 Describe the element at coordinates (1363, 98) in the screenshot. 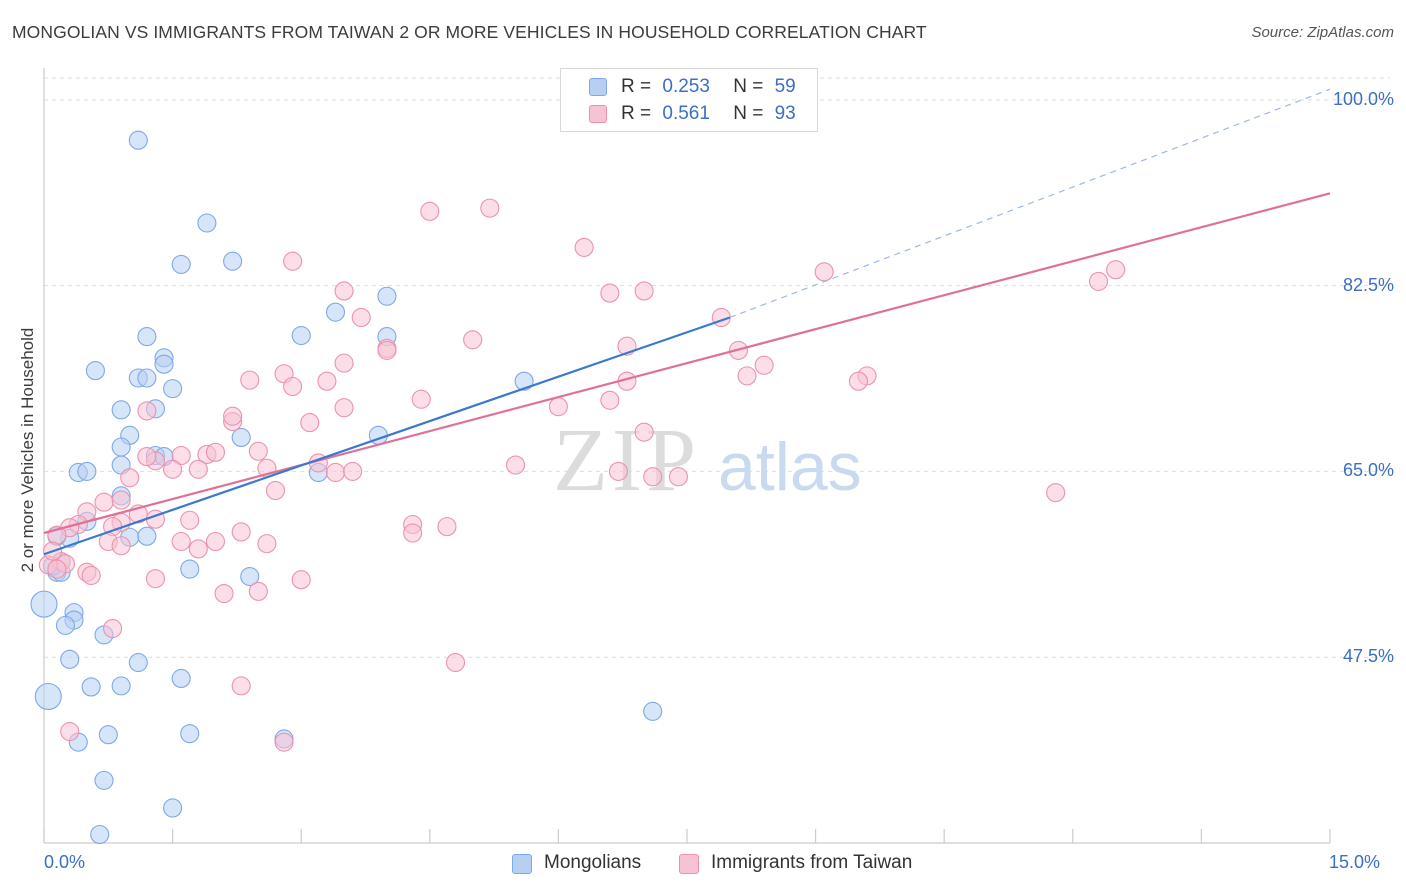

I see `y-tick-label: 100.0%` at that location.